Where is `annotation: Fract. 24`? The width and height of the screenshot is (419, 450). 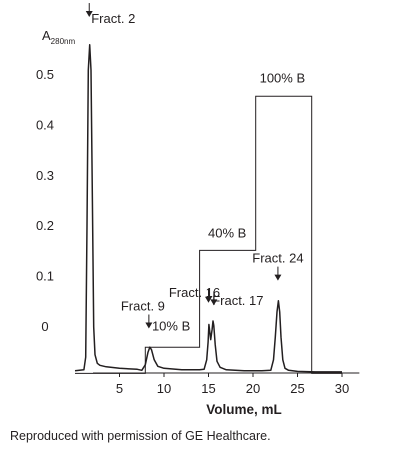
annotation: Fract. 24 is located at coordinates (278, 266).